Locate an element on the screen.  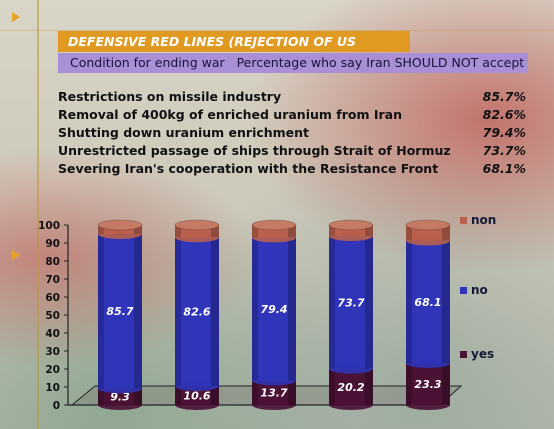
legend-label: non is located at coordinates (484, 220).